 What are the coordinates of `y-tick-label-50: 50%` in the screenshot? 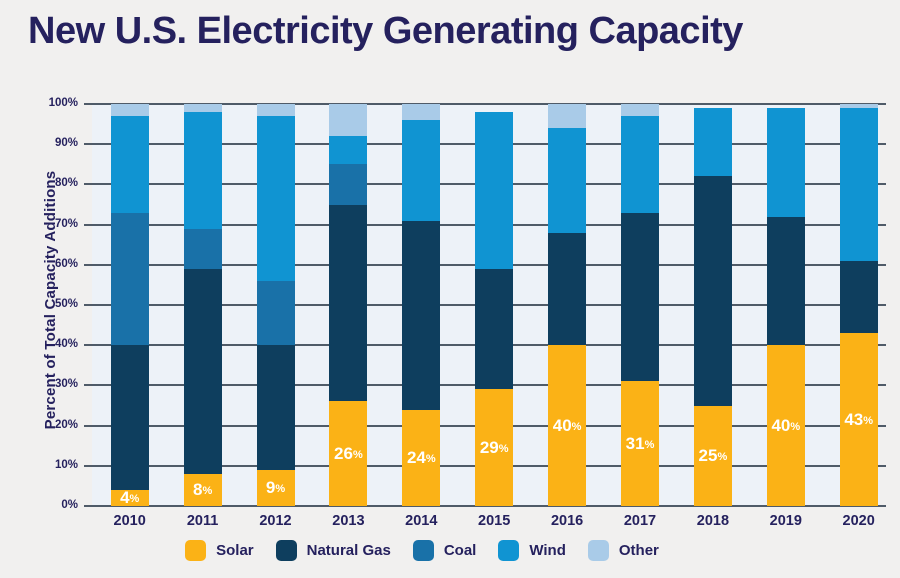 It's located at (66, 304).